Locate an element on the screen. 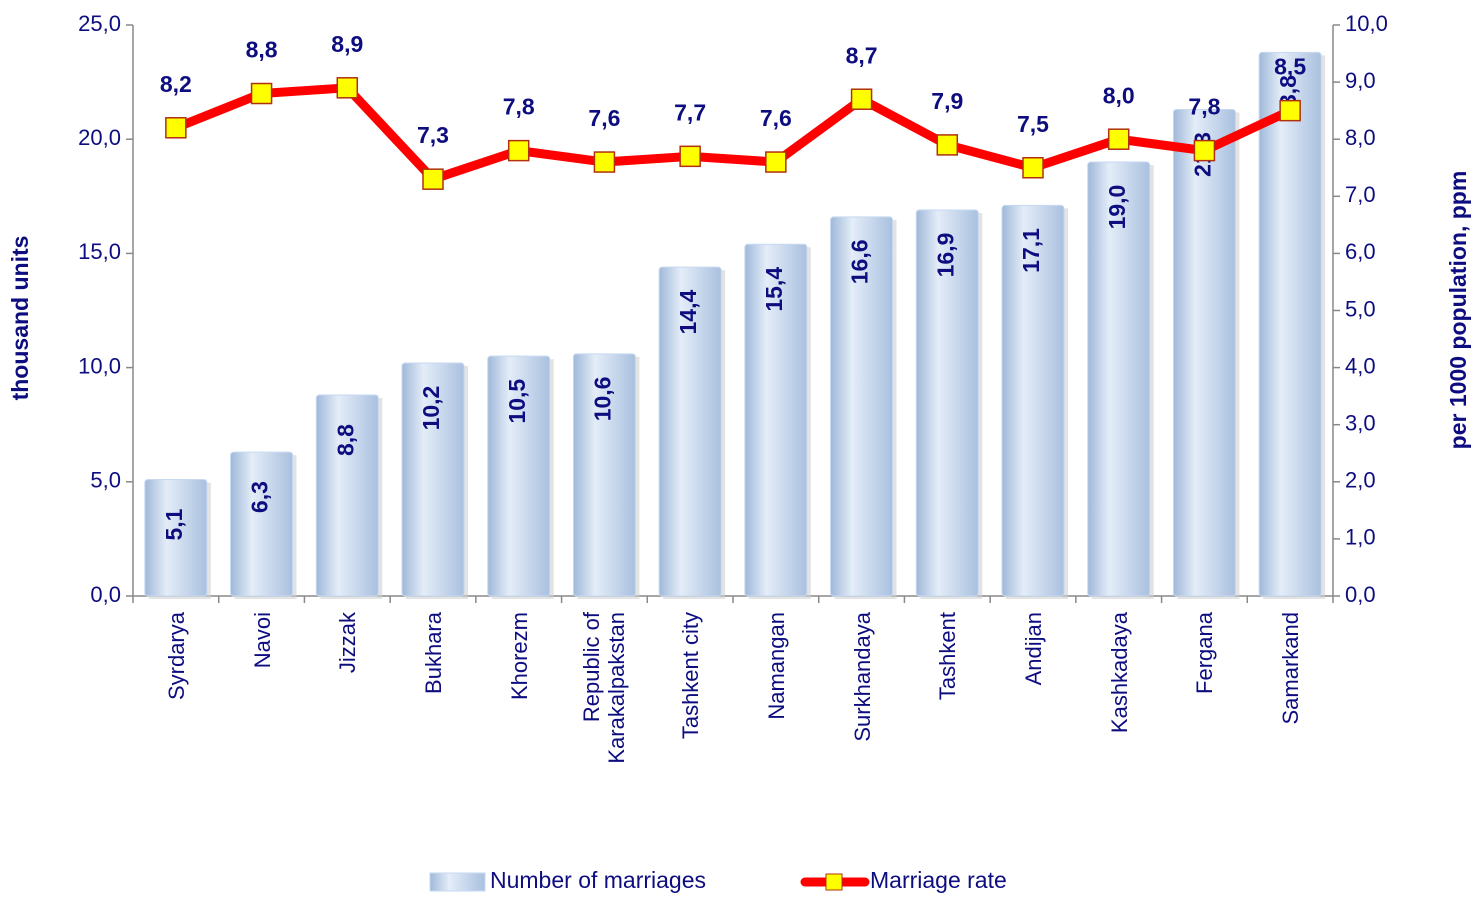 The width and height of the screenshot is (1483, 899). x-tick-label: Republic of Karakalpakstan is located at coordinates (604, 688).